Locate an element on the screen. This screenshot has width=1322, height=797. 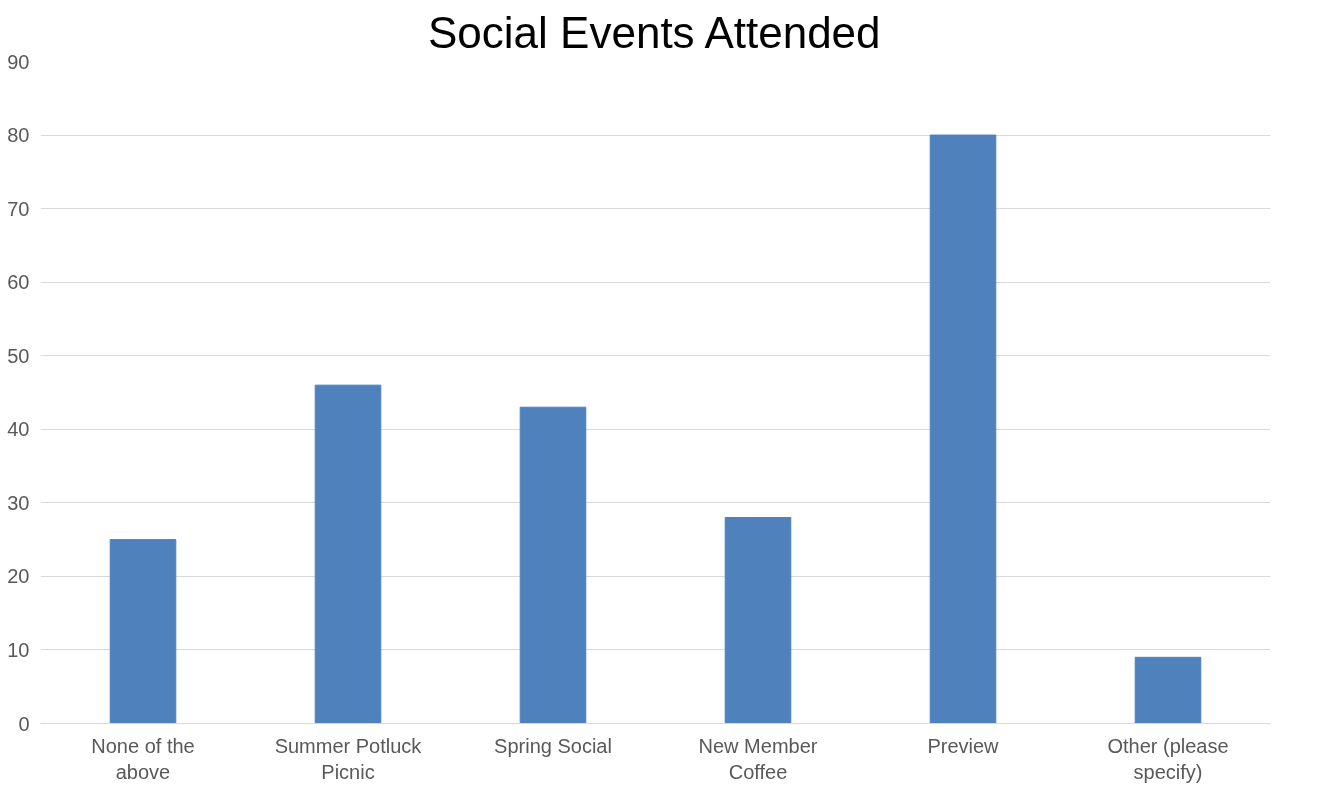
y-tick-label: 50 is located at coordinates (18, 355).